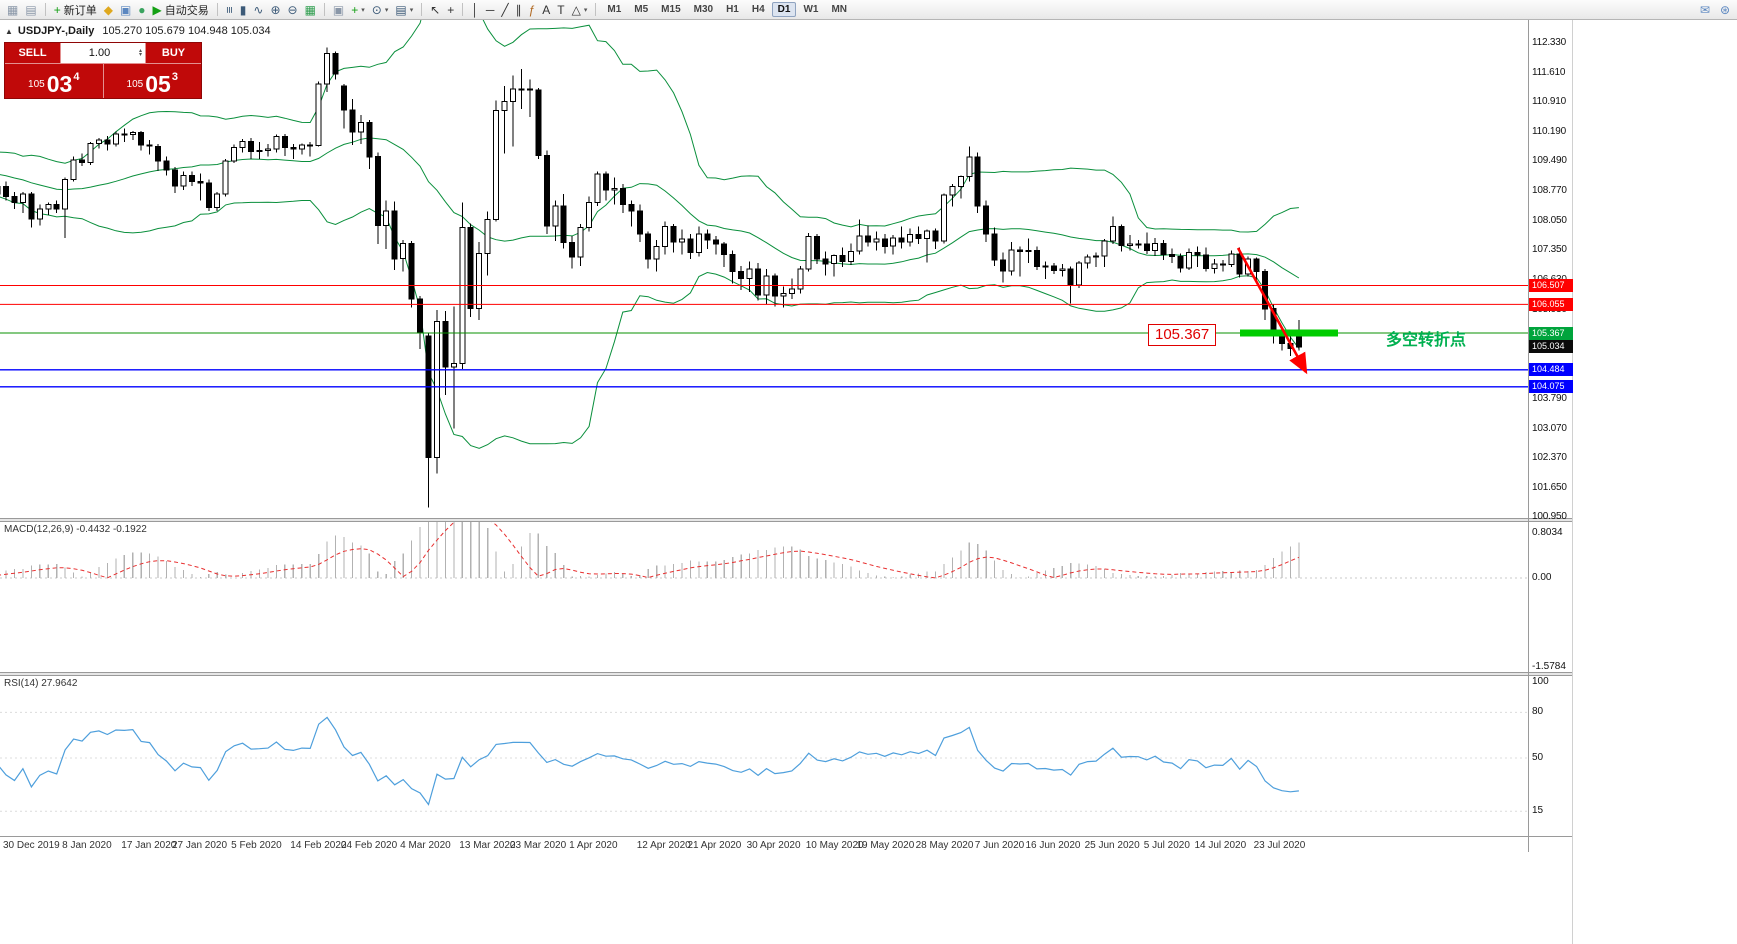 The width and height of the screenshot is (1737, 944). I want to click on channel-icon: ∥, so click(519, 10).